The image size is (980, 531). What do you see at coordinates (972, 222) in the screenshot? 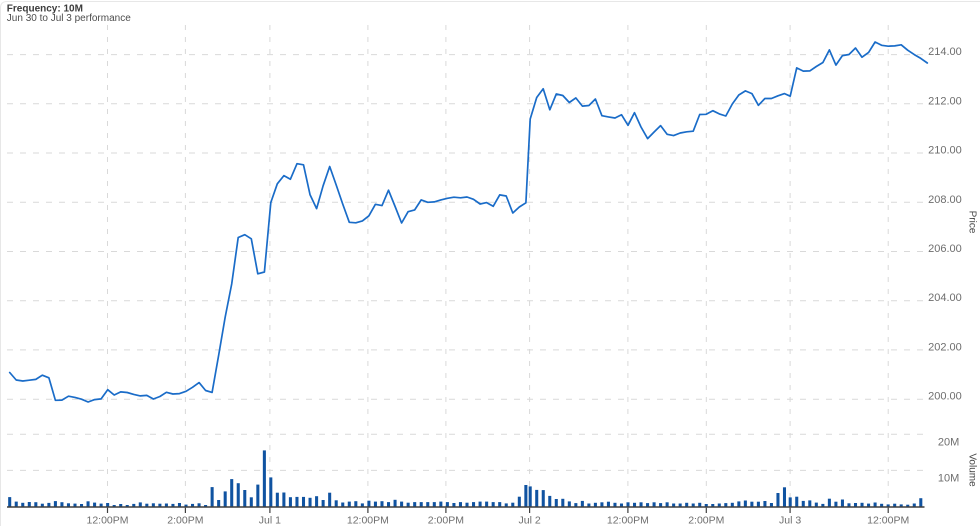
I see `svg-text: Price` at bounding box center [972, 222].